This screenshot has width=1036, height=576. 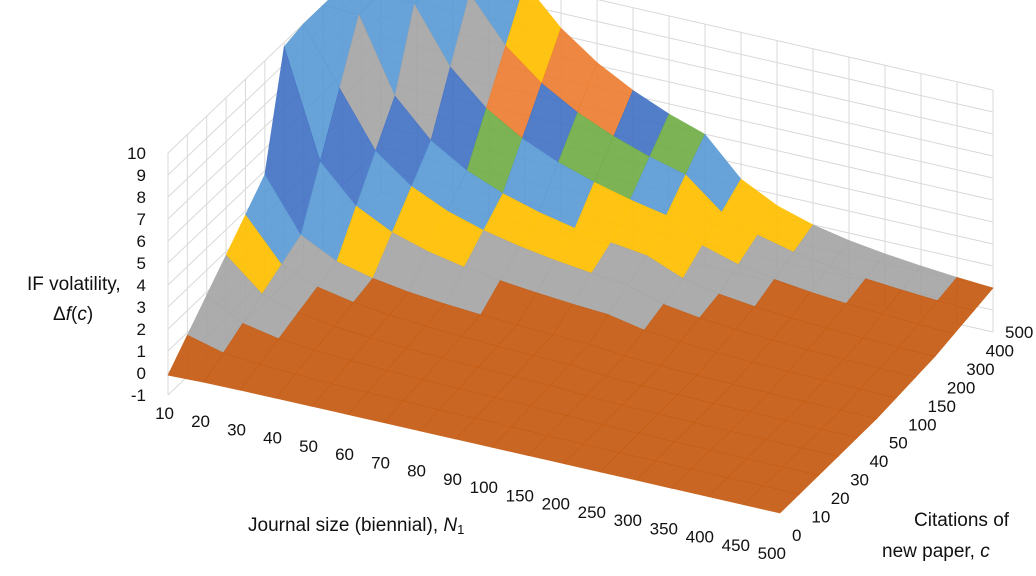 What do you see at coordinates (141, 307) in the screenshot?
I see `z-tick-label: 3` at bounding box center [141, 307].